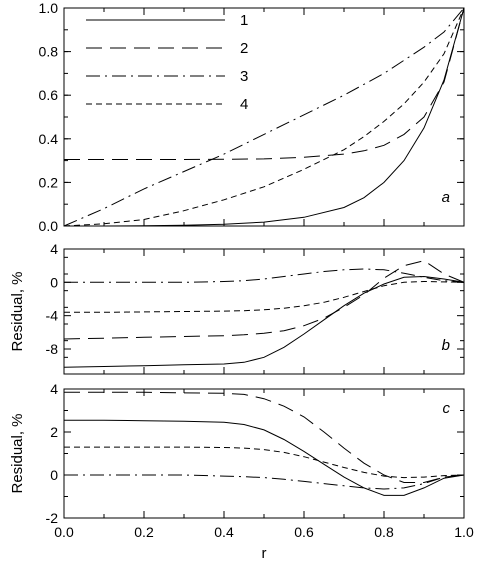  I want to click on legend-label-4: 4, so click(244, 104).